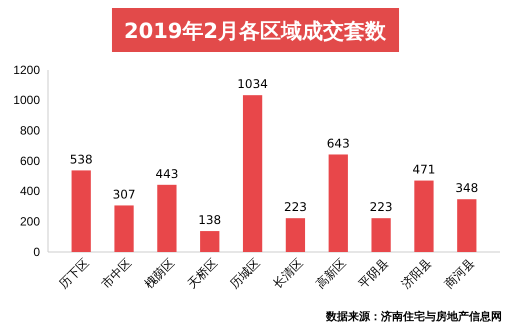 This screenshot has height=330, width=510. I want to click on x-tick-label: 商河县, so click(459, 274).